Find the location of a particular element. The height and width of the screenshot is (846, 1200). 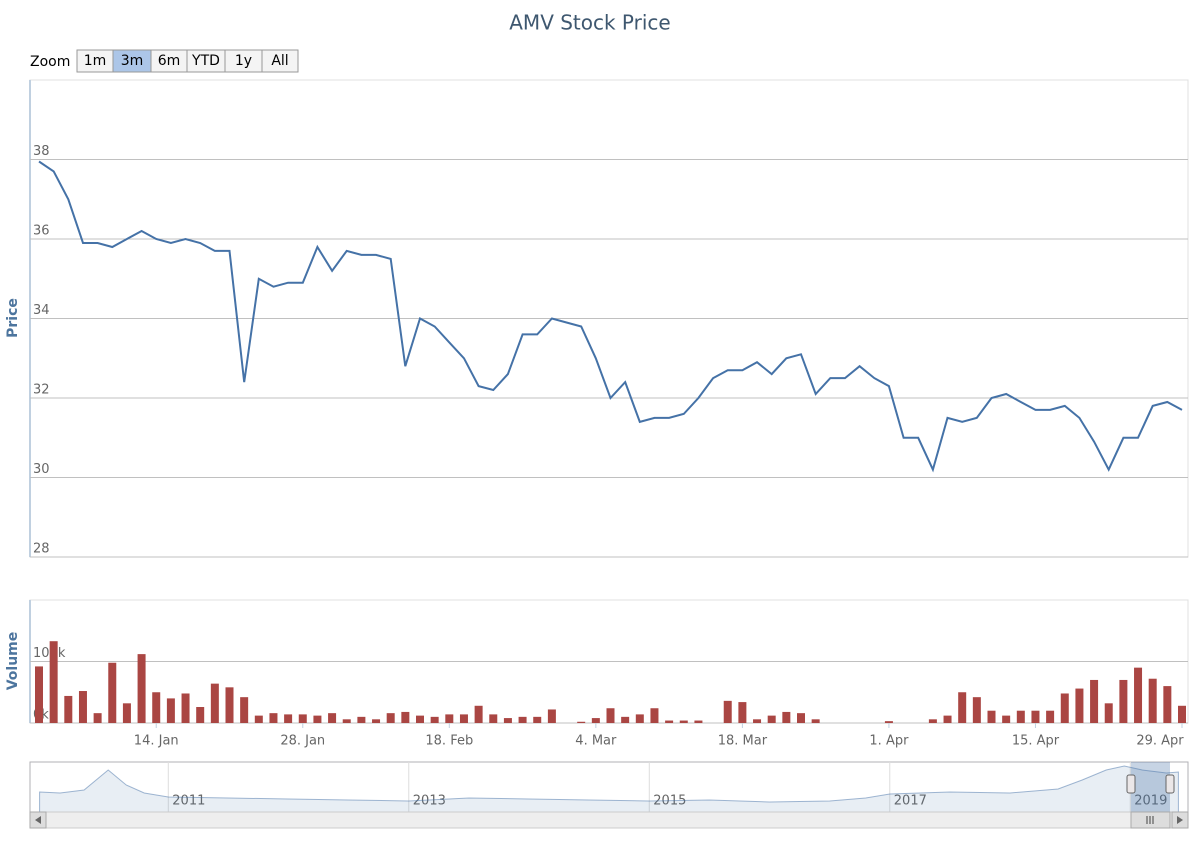

y-tick-label: 28 is located at coordinates (41, 549).